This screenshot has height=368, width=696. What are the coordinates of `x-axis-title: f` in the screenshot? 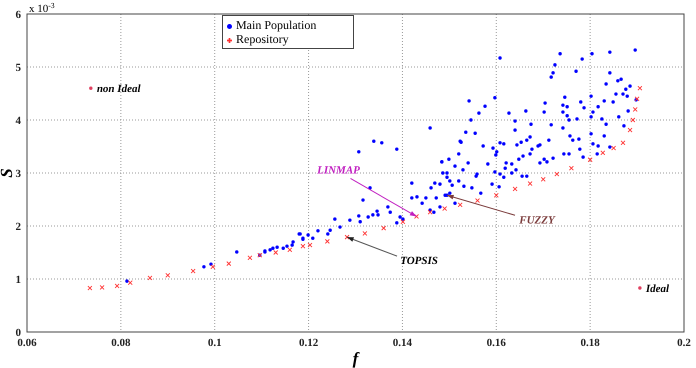 It's located at (356, 358).